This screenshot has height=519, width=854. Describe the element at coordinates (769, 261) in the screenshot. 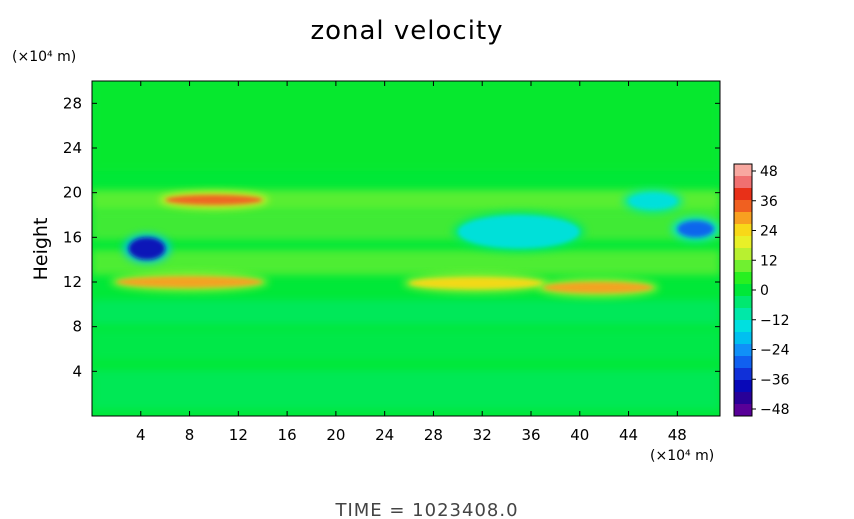

I see `colorbar-tick-label: 12` at that location.